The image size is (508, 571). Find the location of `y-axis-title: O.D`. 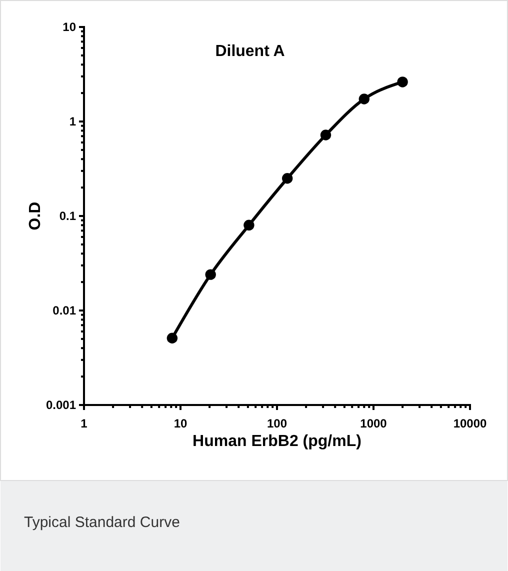

y-axis-title: O.D is located at coordinates (35, 216).